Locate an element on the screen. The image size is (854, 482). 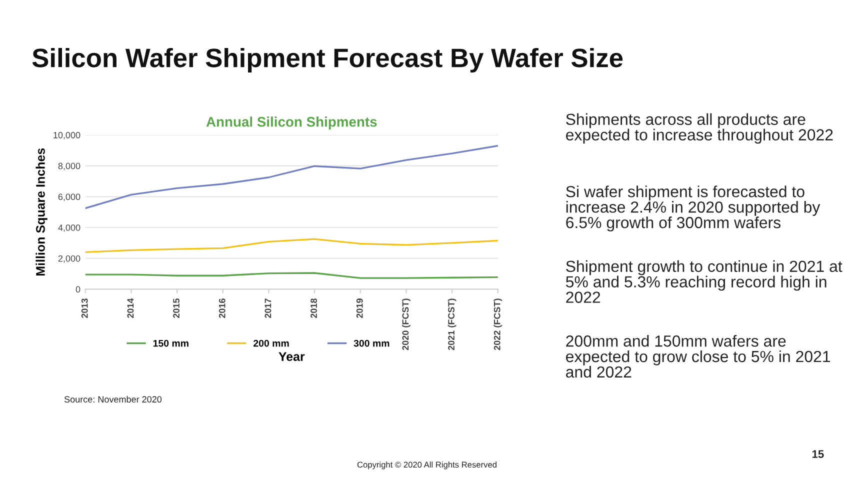
text: 15 is located at coordinates (818, 454).